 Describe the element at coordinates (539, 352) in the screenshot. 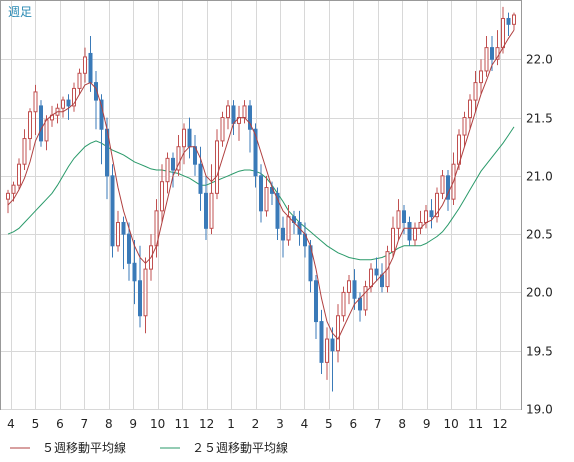

I see `y-tick-label: 19.5` at that location.